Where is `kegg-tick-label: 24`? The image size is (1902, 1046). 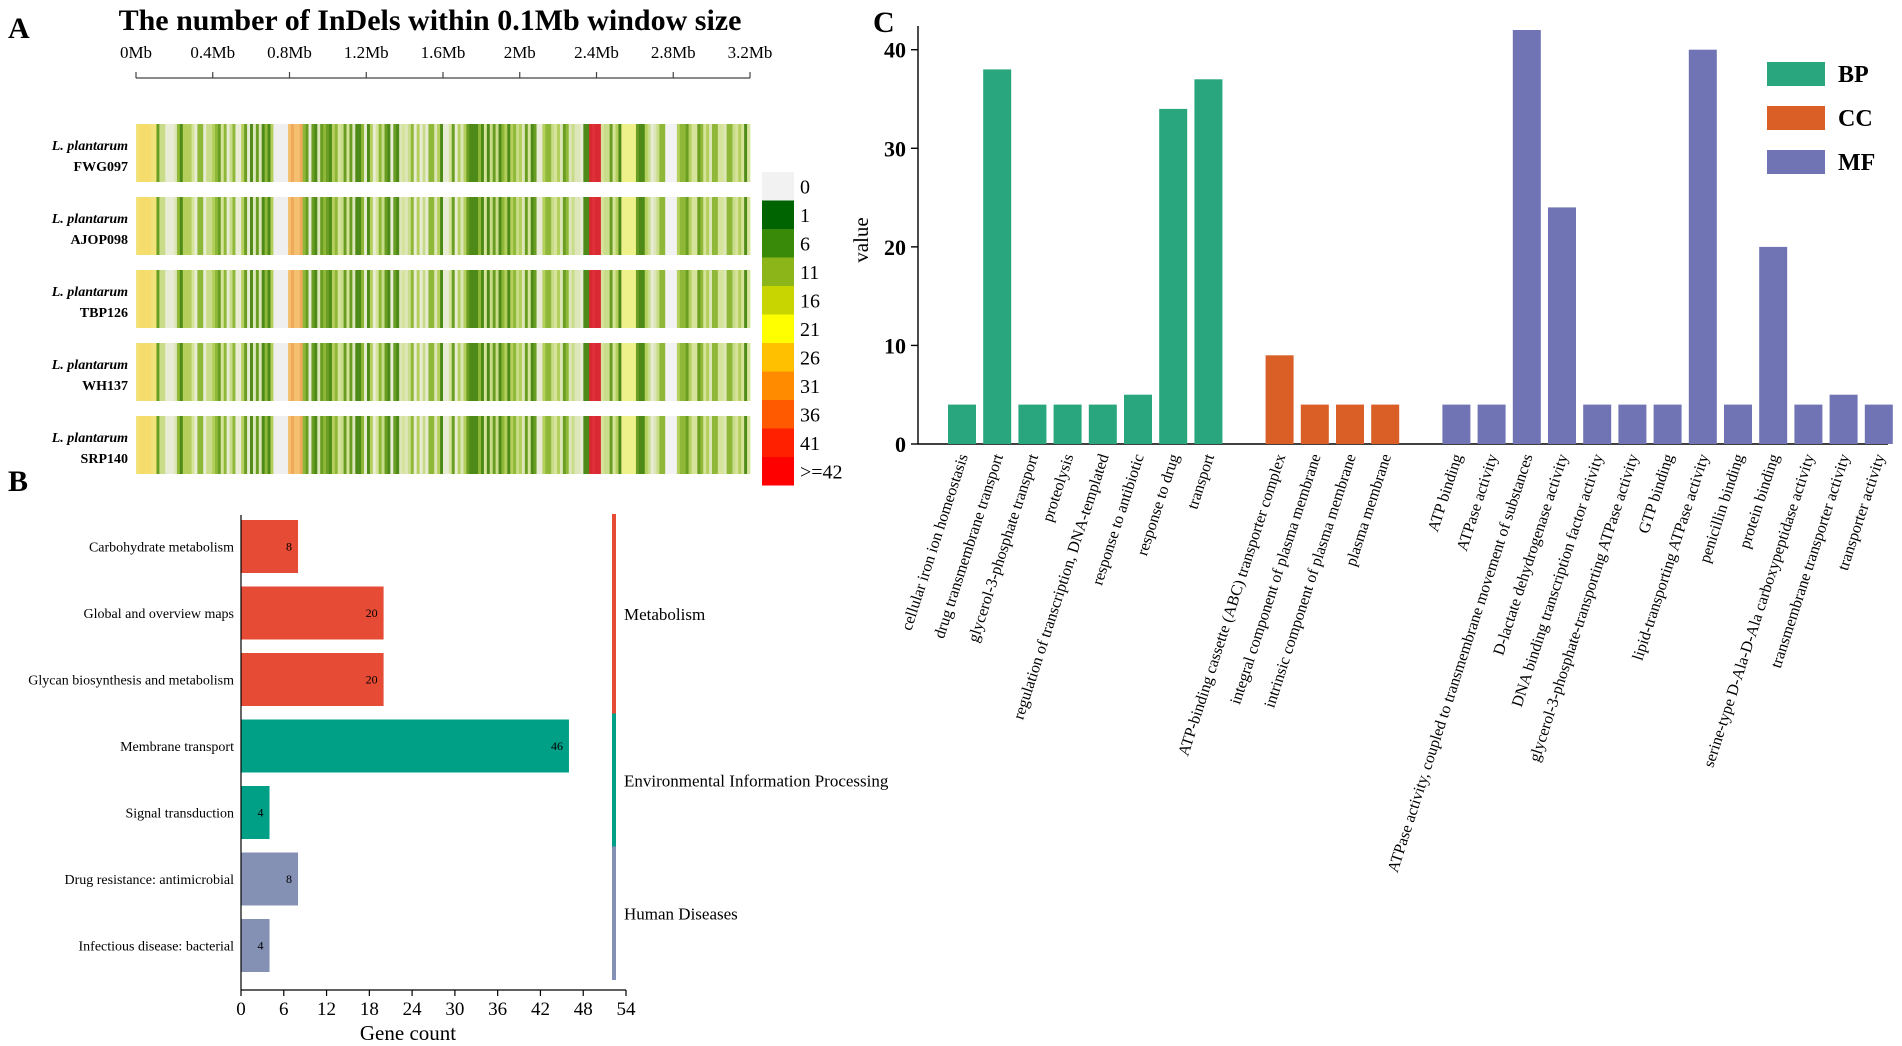
kegg-tick-label: 24 is located at coordinates (413, 1009).